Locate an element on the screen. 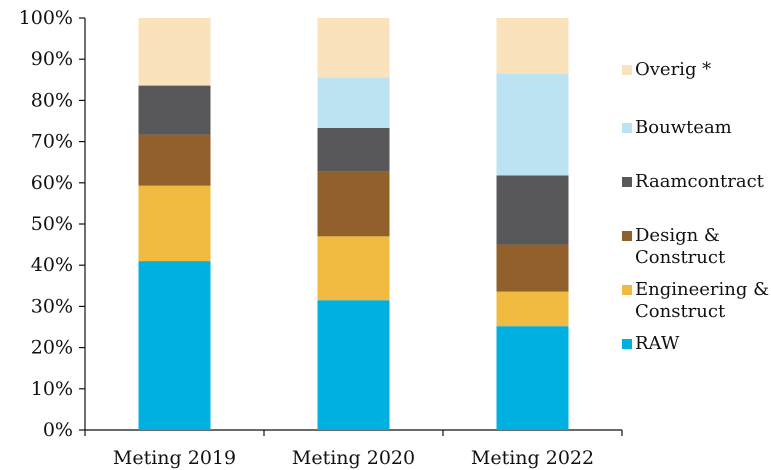  y-tick-label: 40% is located at coordinates (52, 265).